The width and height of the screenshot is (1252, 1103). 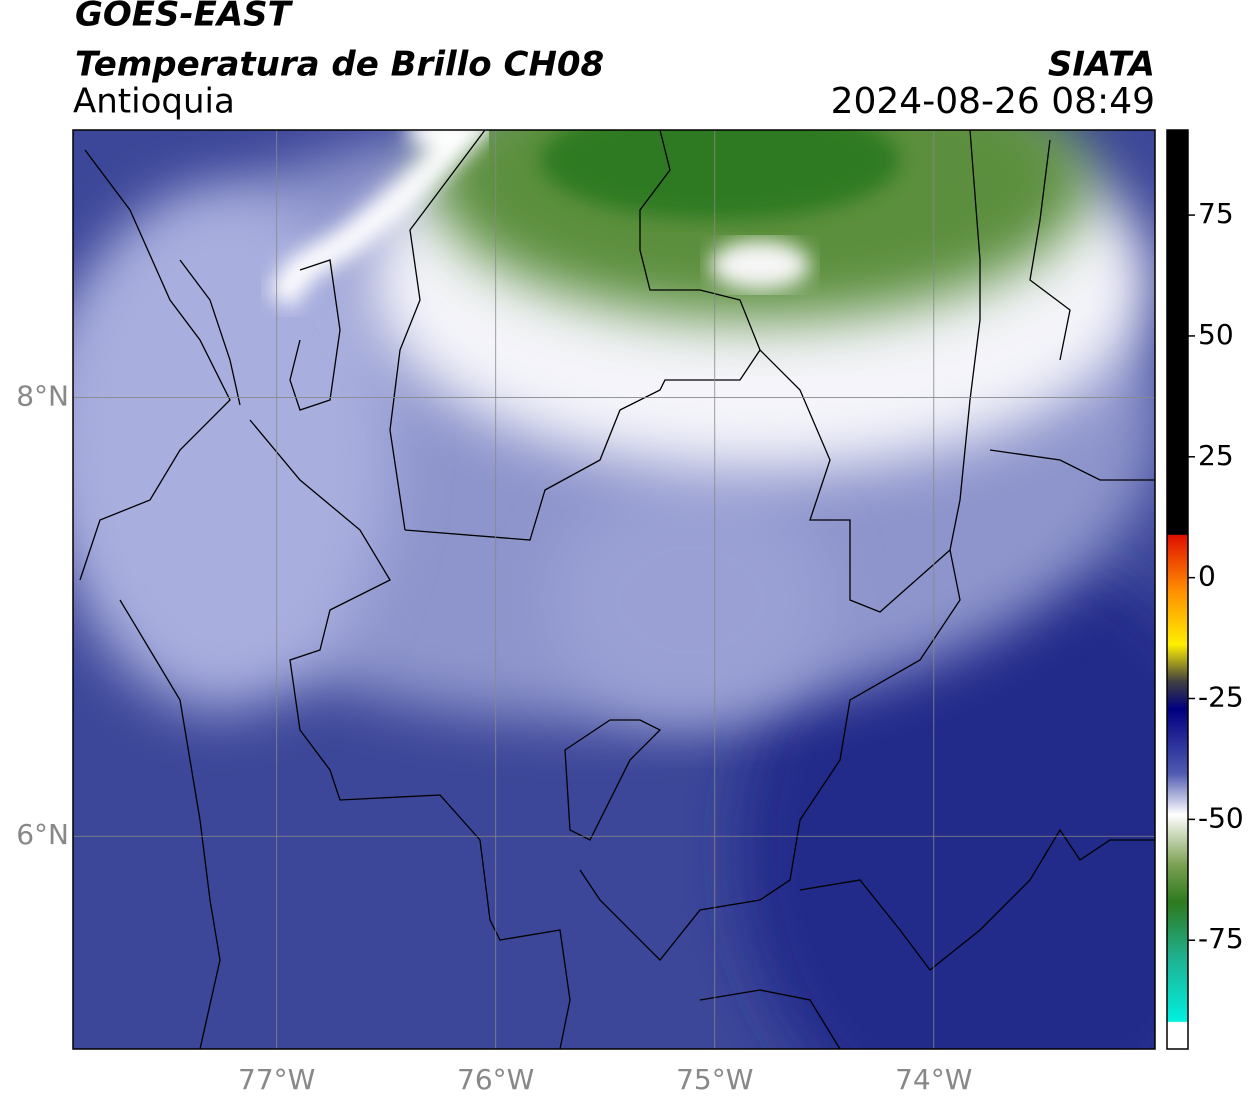 I want to click on x-tick-label: 75°W, so click(x=714, y=1079).